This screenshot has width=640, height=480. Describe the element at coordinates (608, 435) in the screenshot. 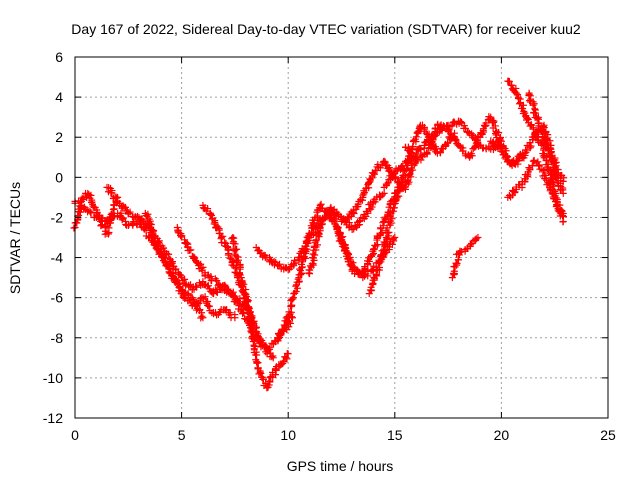

I see `x-tick-label: 25` at that location.